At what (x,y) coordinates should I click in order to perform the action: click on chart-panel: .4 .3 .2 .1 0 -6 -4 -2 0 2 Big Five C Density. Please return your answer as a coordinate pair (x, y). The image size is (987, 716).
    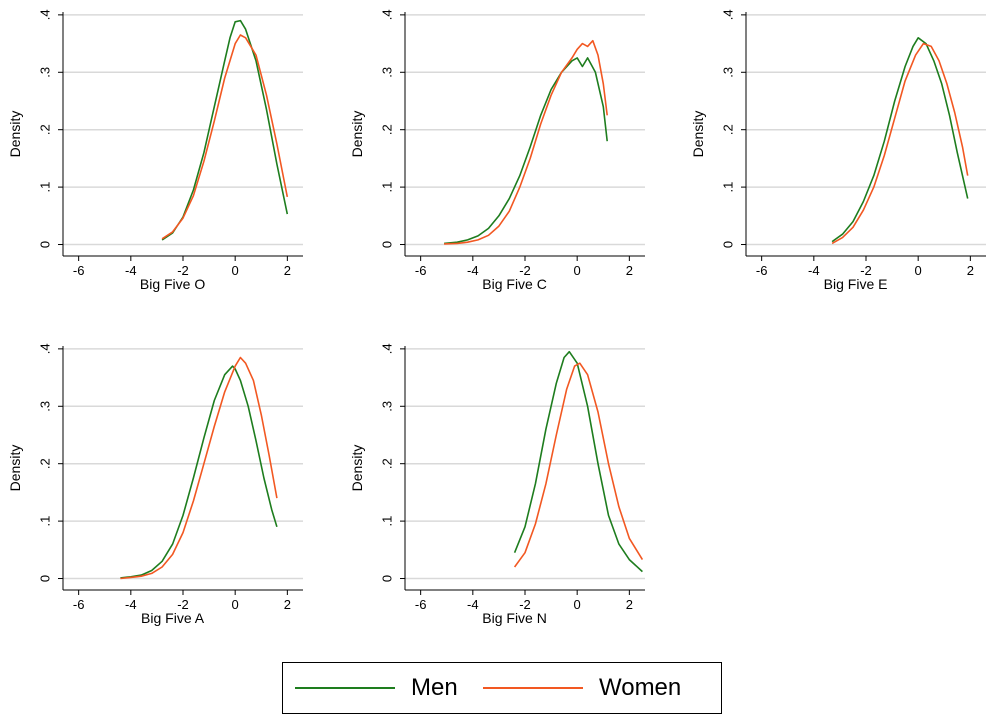
    Looking at the image, I should click on (497, 150).